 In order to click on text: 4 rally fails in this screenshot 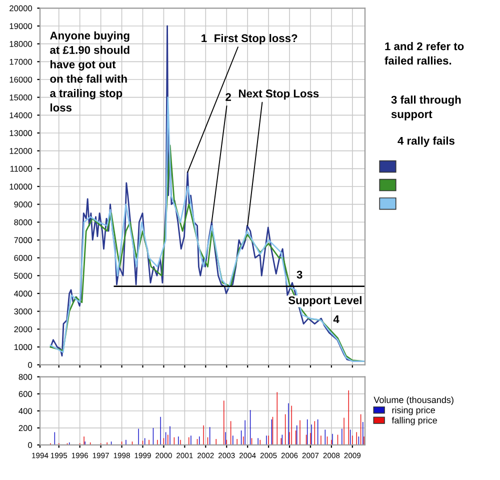, I will do `click(426, 141)`.